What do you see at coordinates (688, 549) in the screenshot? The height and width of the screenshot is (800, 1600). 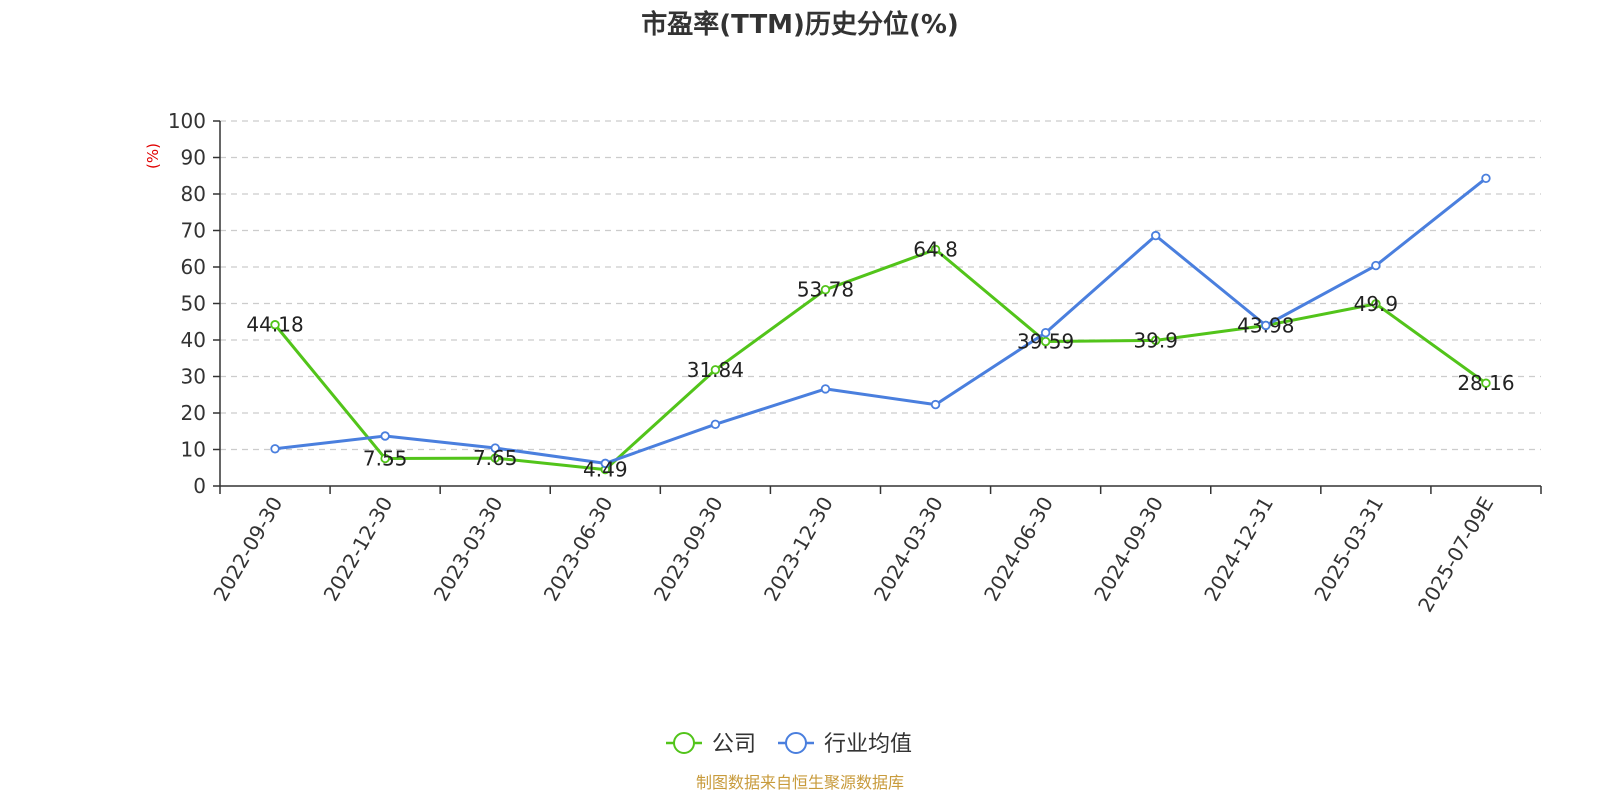 I see `x-tick-label: 2023-09-30` at bounding box center [688, 549].